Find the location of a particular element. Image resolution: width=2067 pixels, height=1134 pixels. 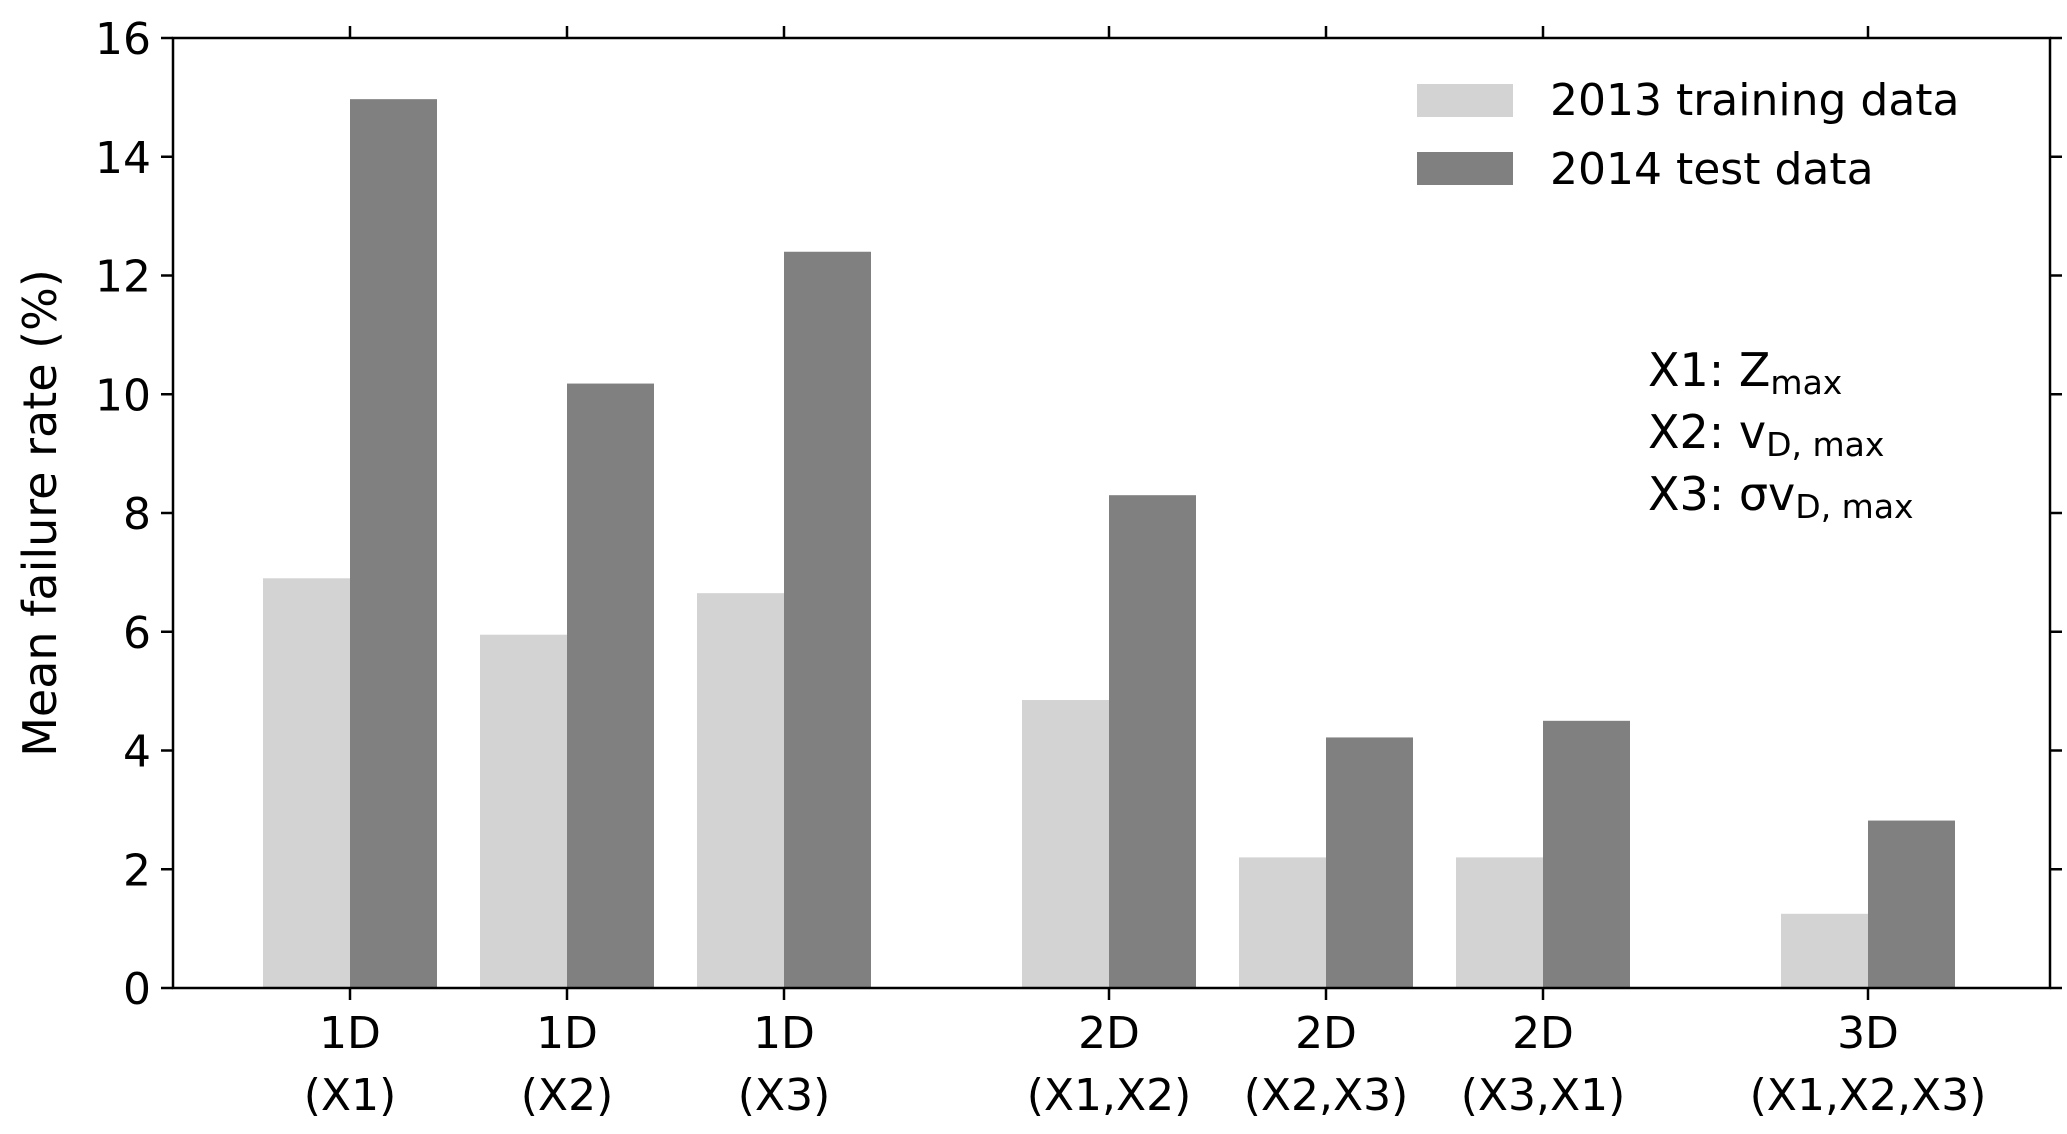

y-tick-label-6: 12 is located at coordinates (123, 277).